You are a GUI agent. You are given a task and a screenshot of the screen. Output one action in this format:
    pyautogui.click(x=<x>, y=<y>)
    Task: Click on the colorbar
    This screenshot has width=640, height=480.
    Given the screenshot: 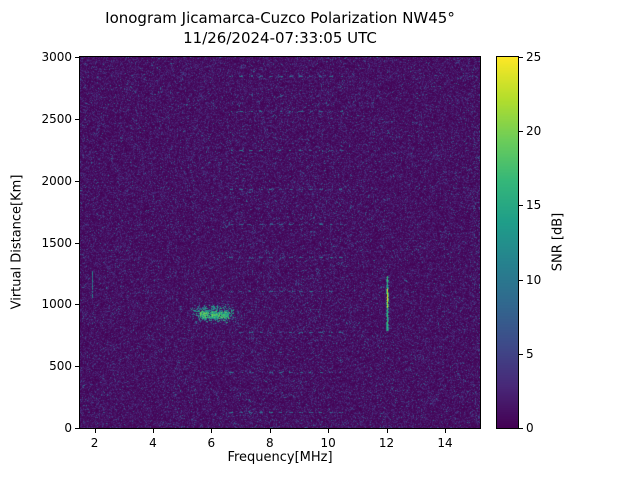 What is the action you would take?
    pyautogui.click(x=507, y=242)
    